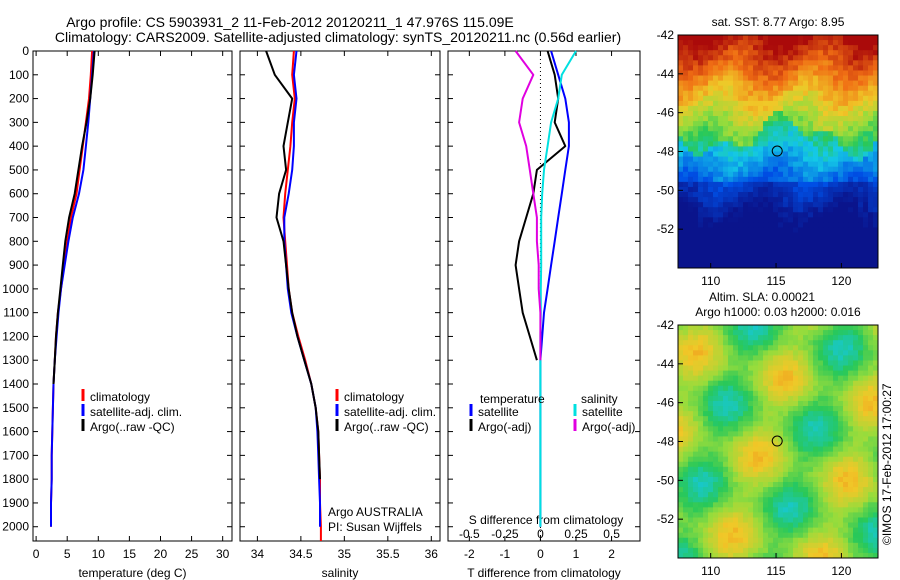 This screenshot has height=580, width=900. What do you see at coordinates (258, 554) in the screenshot?
I see `x-tick-label: 34` at bounding box center [258, 554].